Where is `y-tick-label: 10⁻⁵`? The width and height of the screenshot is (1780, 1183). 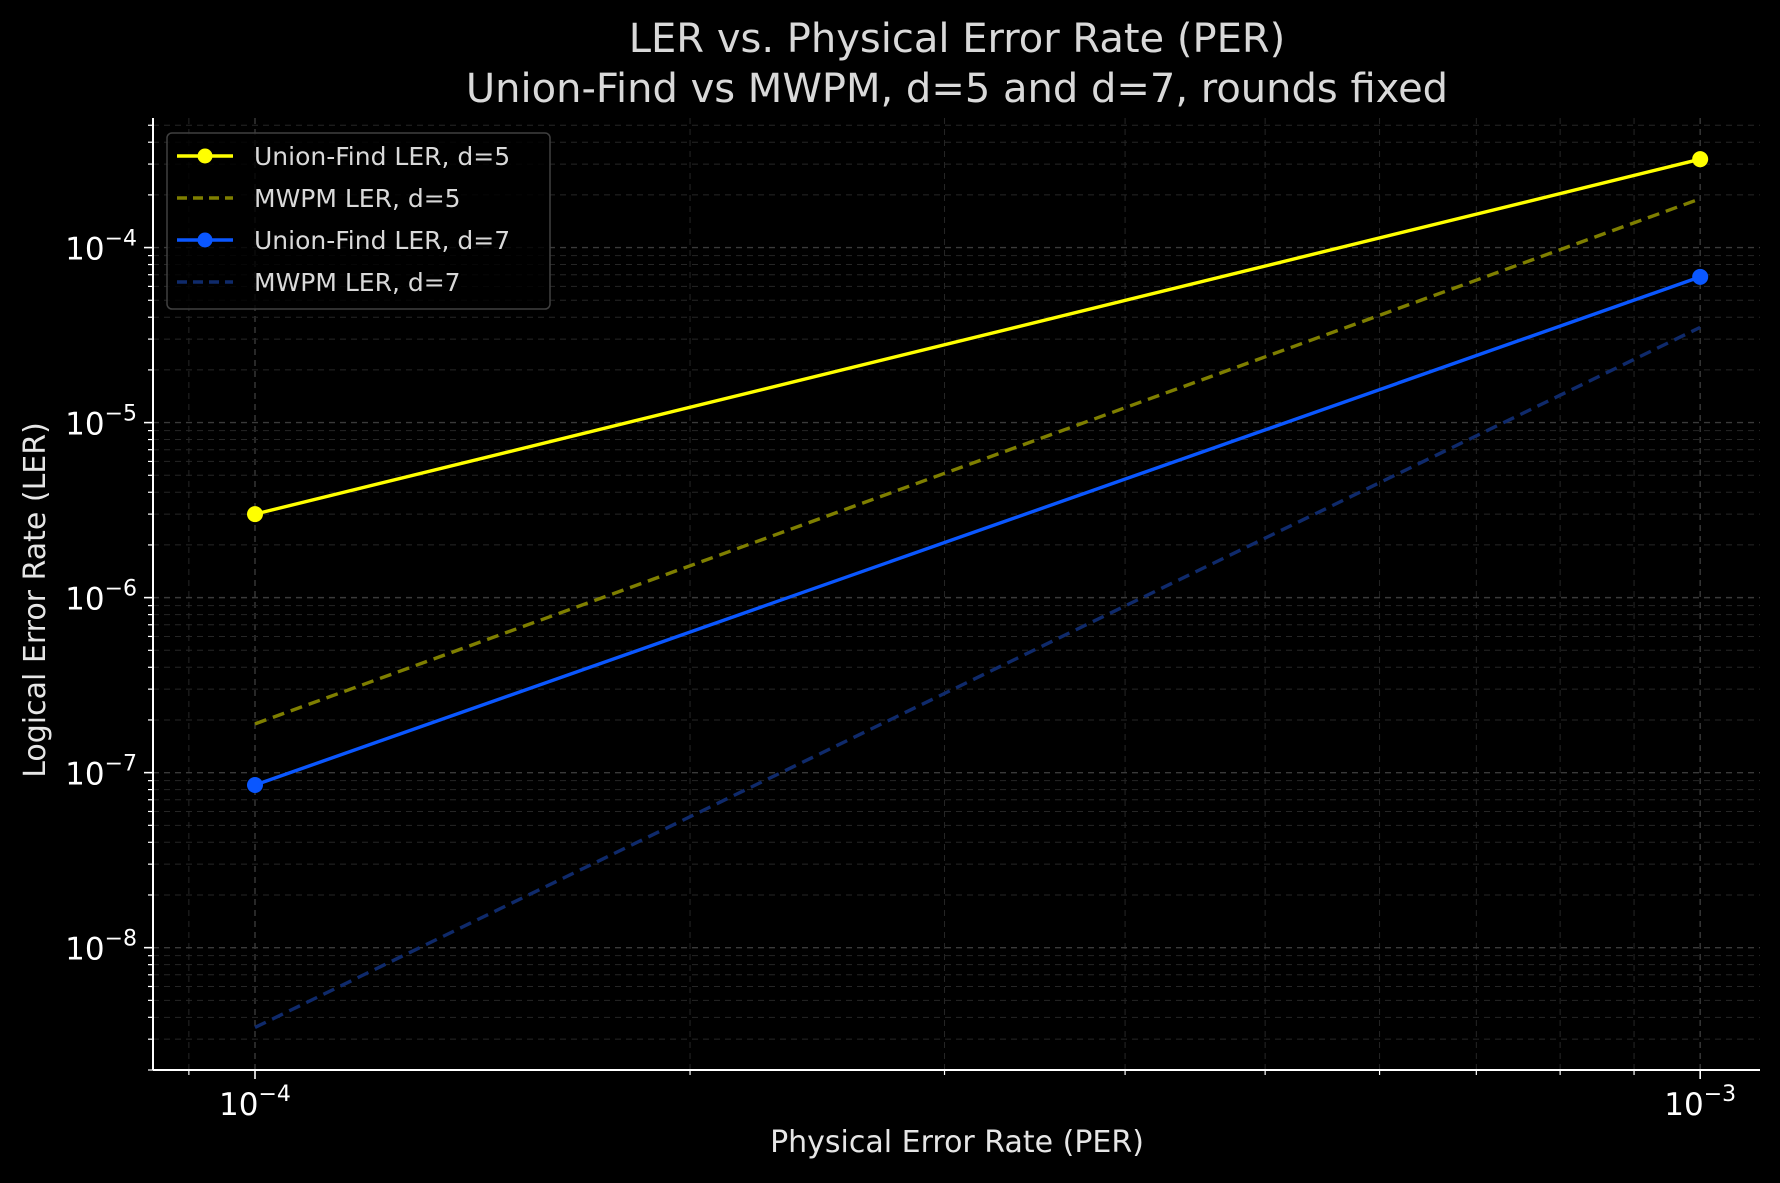 y-tick-label: 10⁻⁵ is located at coordinates (101, 422).